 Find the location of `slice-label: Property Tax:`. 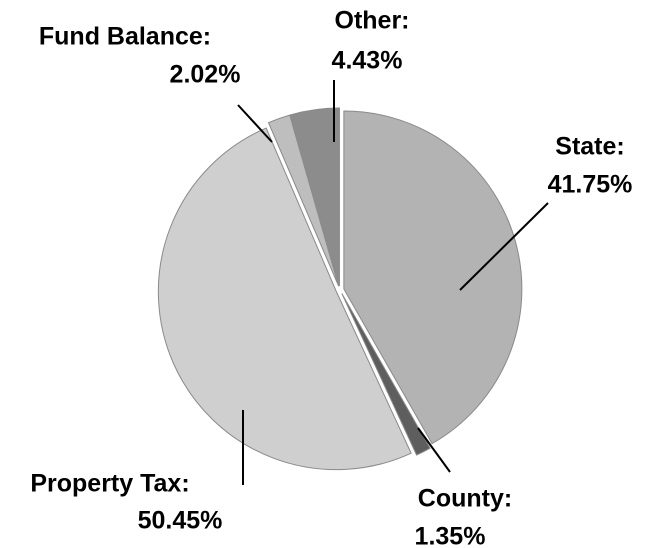

slice-label: Property Tax: is located at coordinates (109, 484).